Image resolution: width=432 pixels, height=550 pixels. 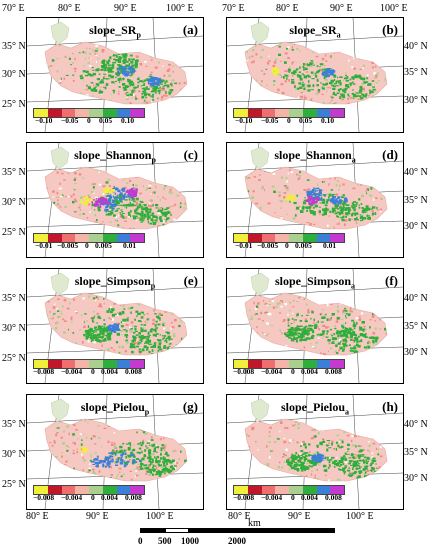 What do you see at coordinates (109, 490) in the screenshot?
I see `legend-swatch` at bounding box center [109, 490].